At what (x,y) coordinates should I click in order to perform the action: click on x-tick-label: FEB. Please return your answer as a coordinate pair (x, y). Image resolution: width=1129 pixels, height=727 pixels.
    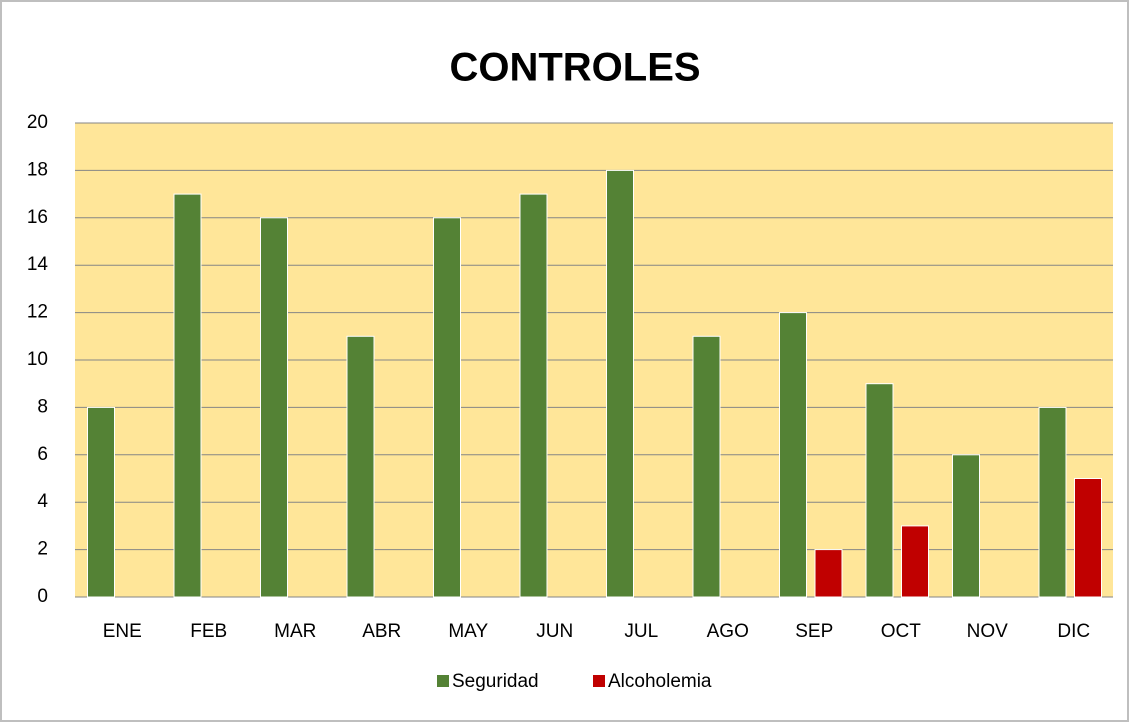
    Looking at the image, I should click on (208, 631).